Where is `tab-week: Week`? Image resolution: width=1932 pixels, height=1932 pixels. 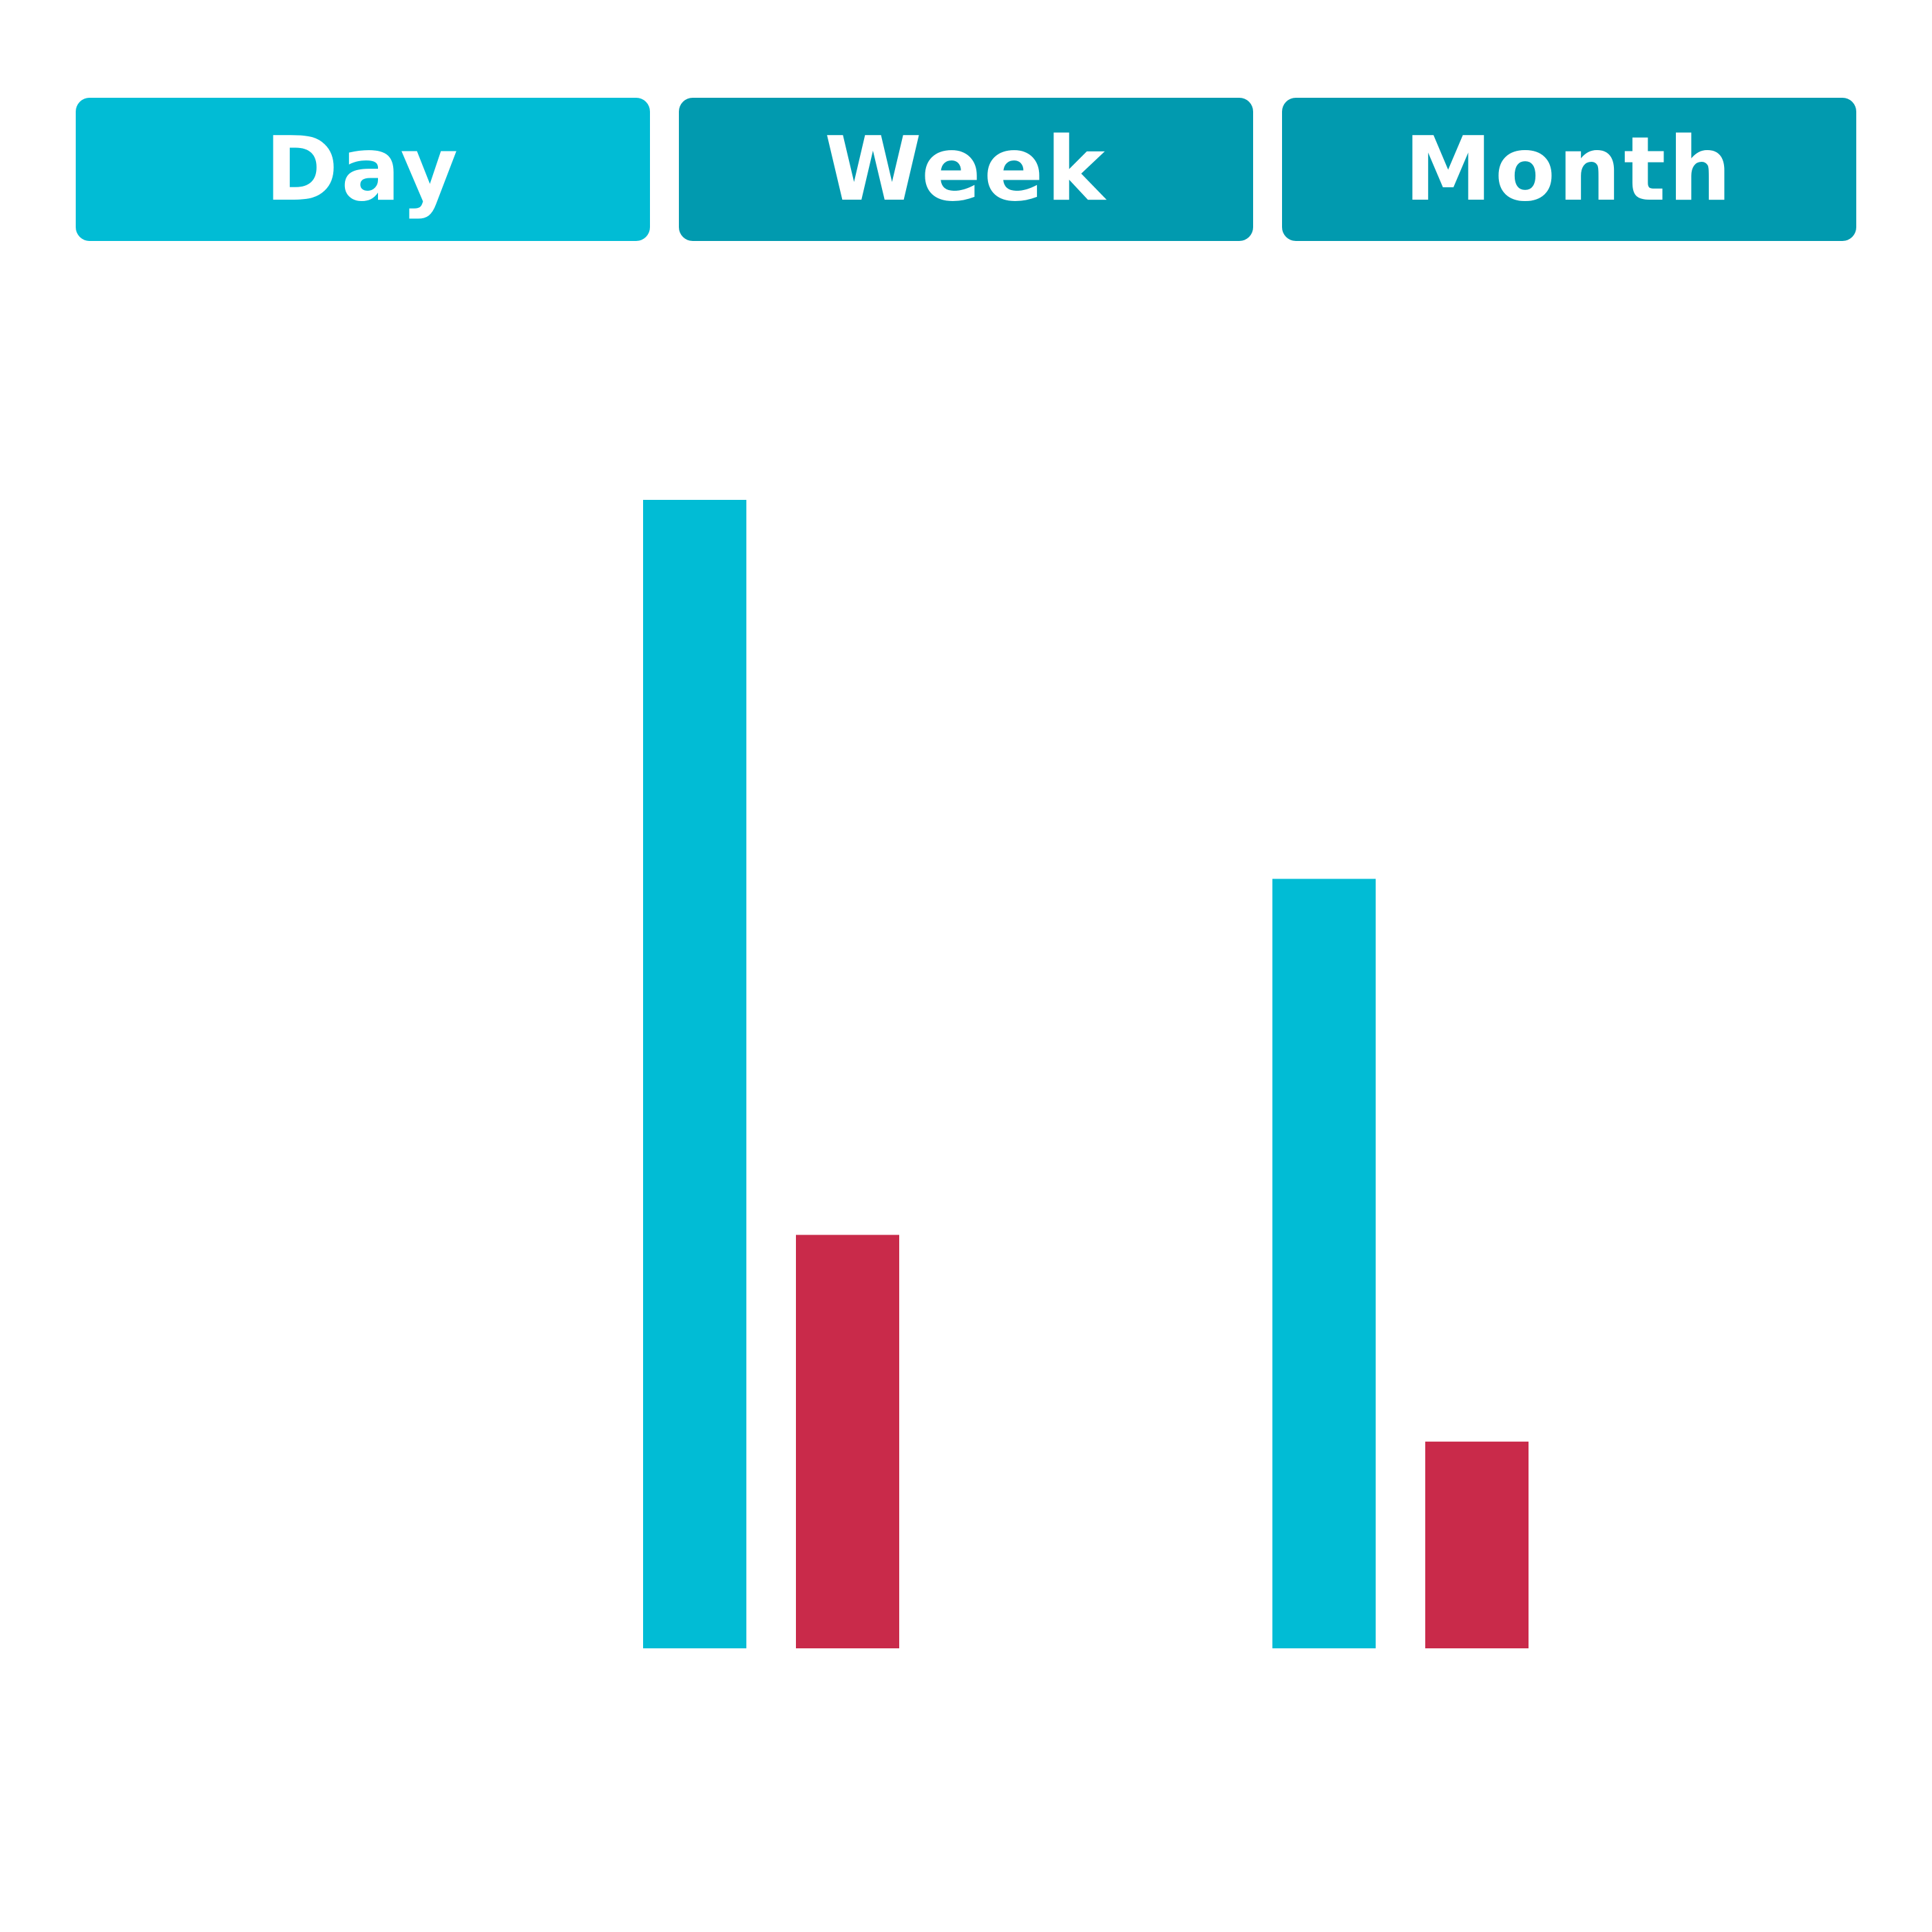
tab-week: Week is located at coordinates (966, 169).